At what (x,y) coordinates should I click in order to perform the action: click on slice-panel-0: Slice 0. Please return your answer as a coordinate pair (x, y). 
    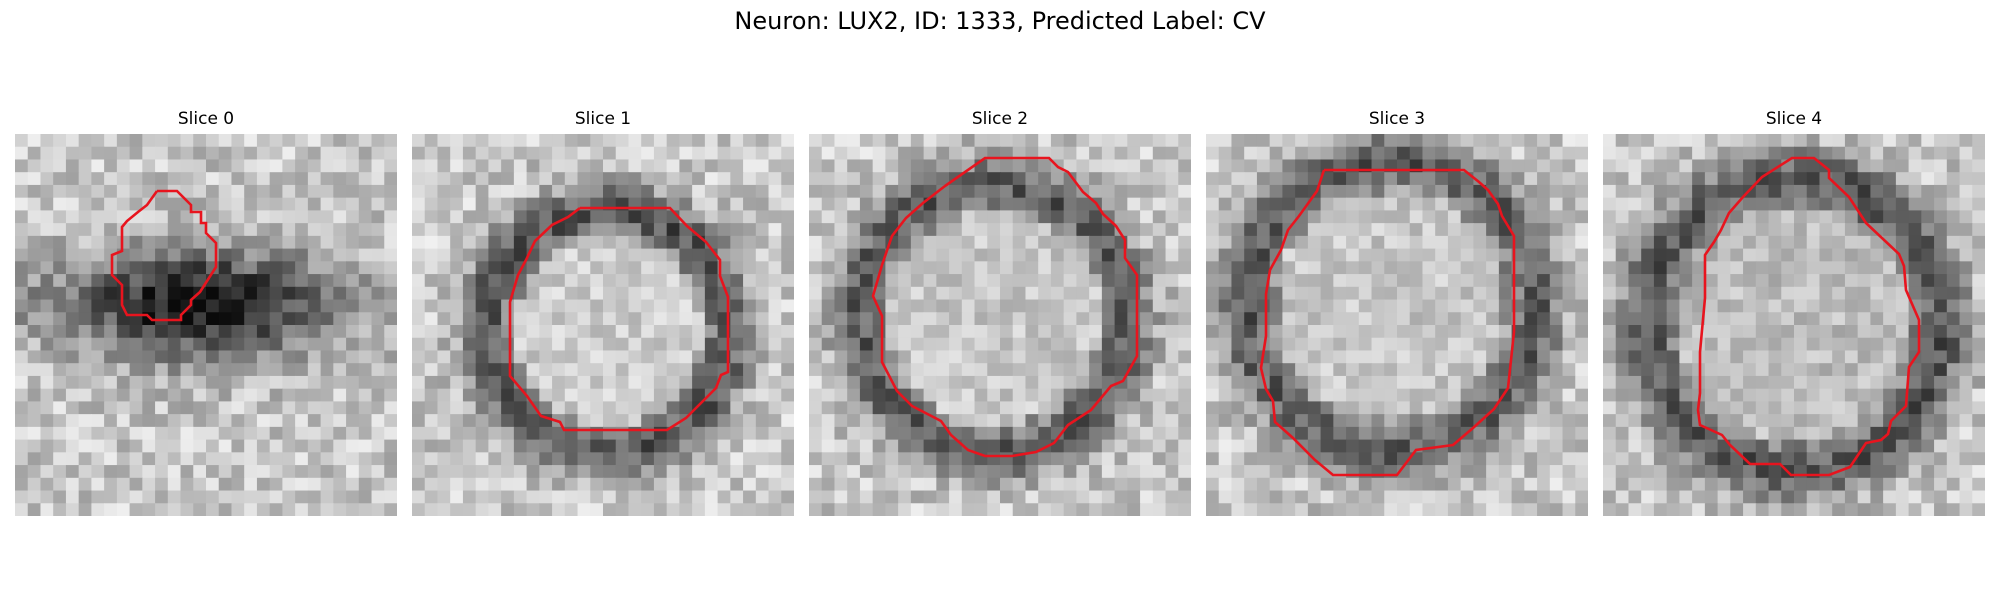
    Looking at the image, I should click on (206, 311).